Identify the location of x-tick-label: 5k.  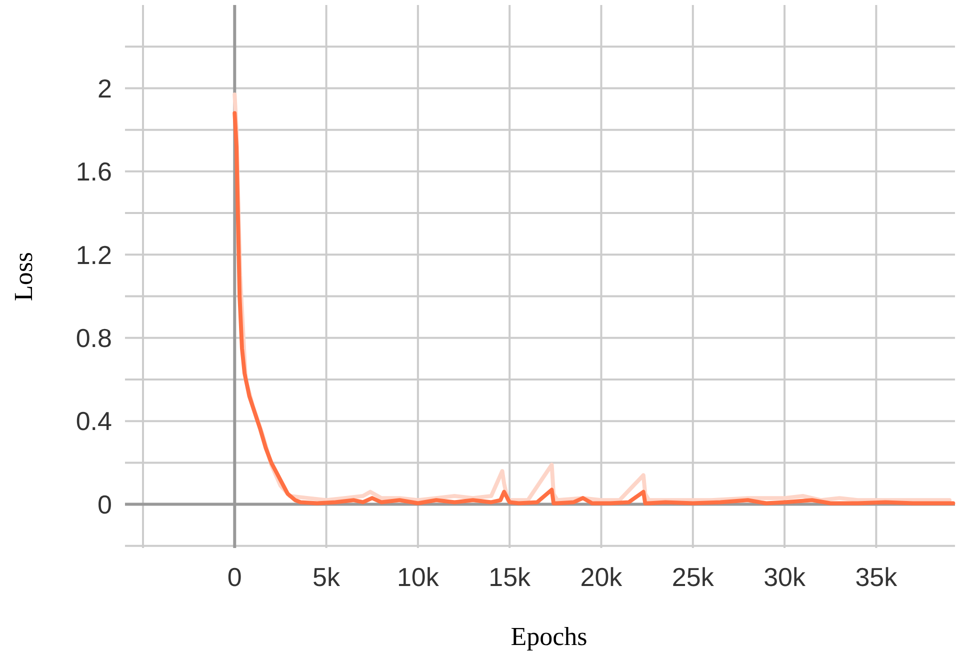
(327, 577).